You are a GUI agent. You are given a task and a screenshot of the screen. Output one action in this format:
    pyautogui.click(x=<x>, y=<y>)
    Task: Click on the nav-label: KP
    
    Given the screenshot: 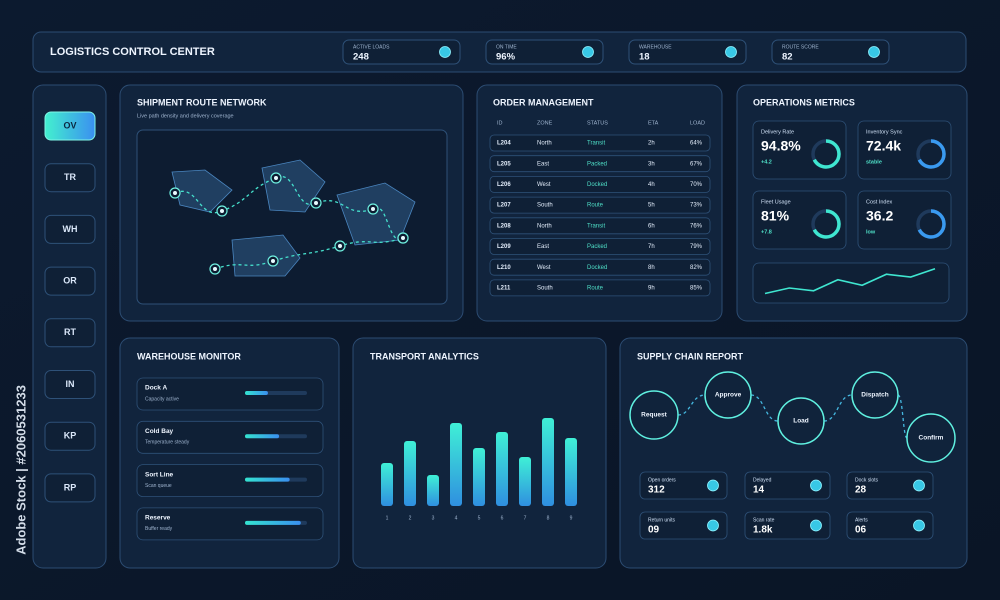 What is the action you would take?
    pyautogui.click(x=70, y=436)
    